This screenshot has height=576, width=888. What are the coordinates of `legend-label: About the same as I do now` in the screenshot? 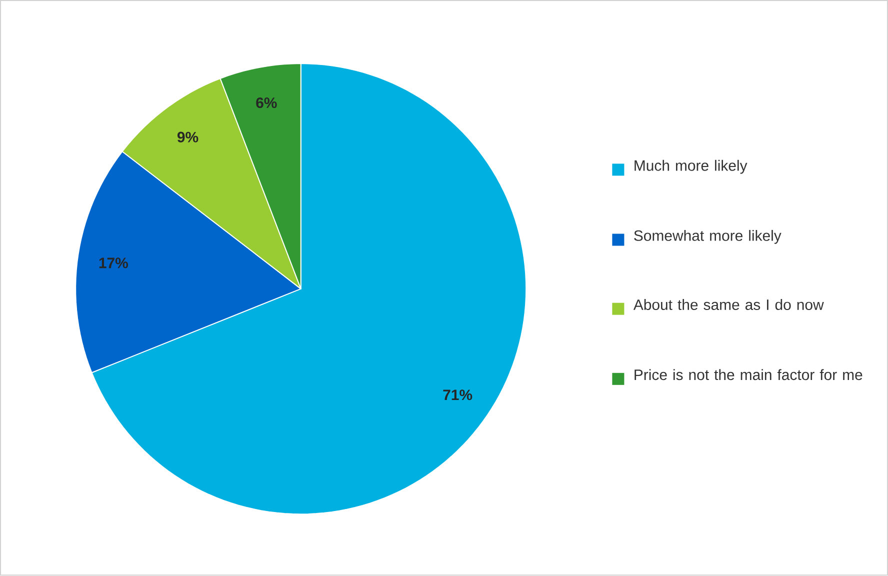 It's located at (728, 304).